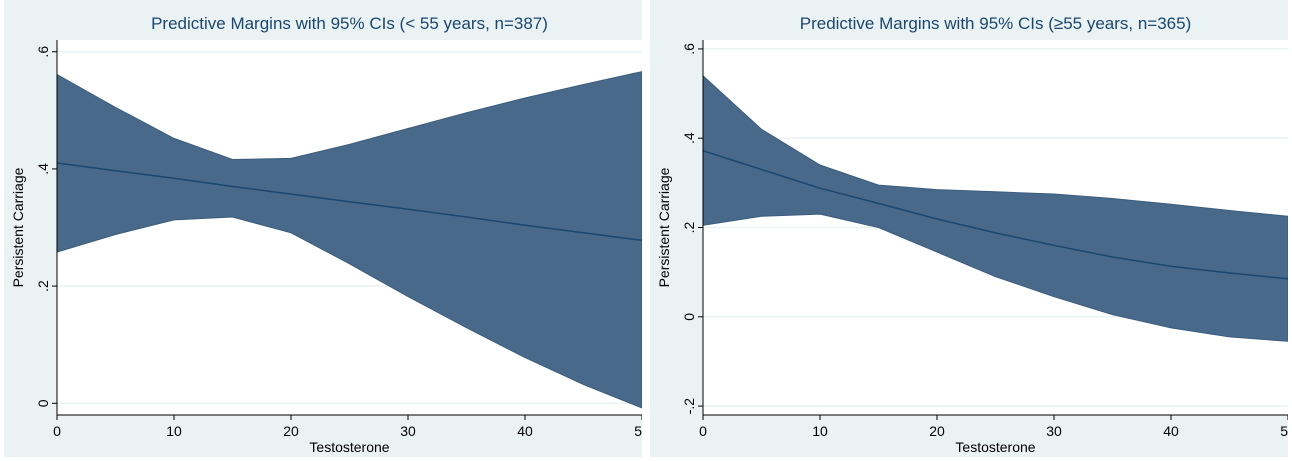 The image size is (1292, 461). I want to click on y-tick-label-0: -.2, so click(689, 406).